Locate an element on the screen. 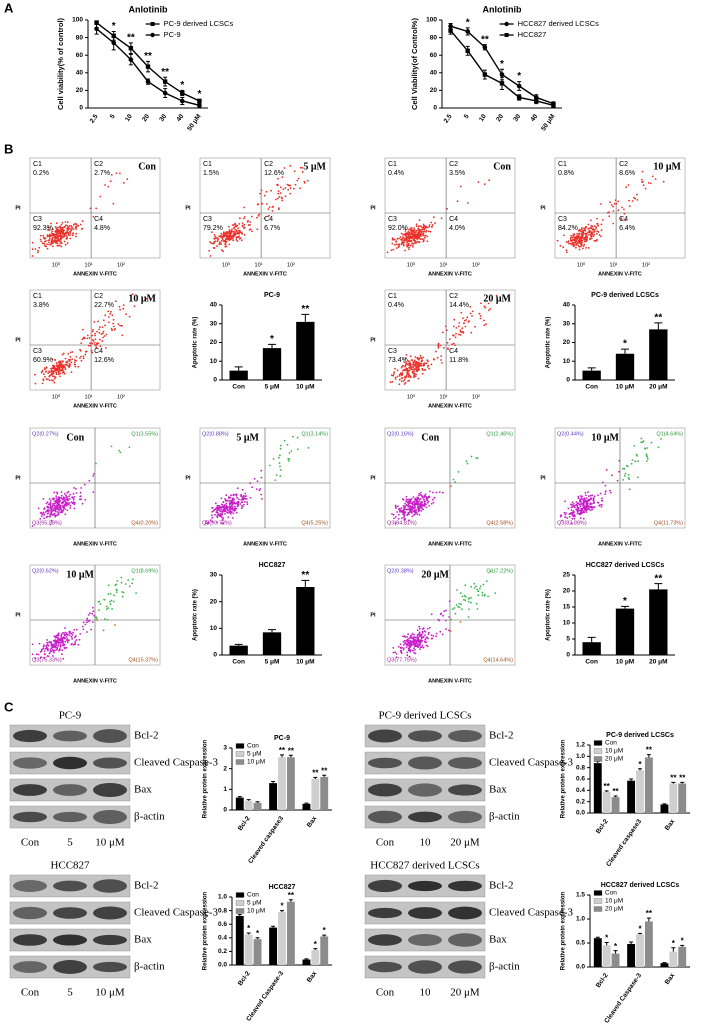  lane-label: 10 μM is located at coordinates (110, 843).